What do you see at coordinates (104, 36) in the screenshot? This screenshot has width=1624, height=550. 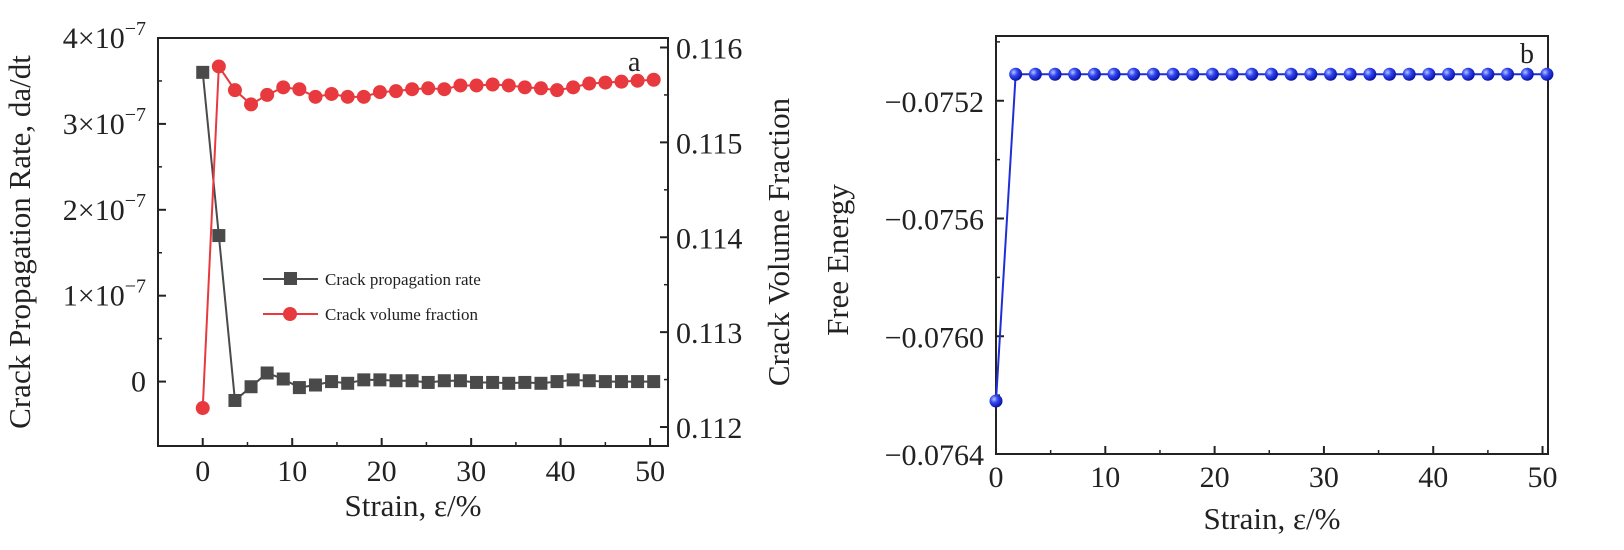 I see `y-tick-label: 4×10⁻⁷` at bounding box center [104, 36].